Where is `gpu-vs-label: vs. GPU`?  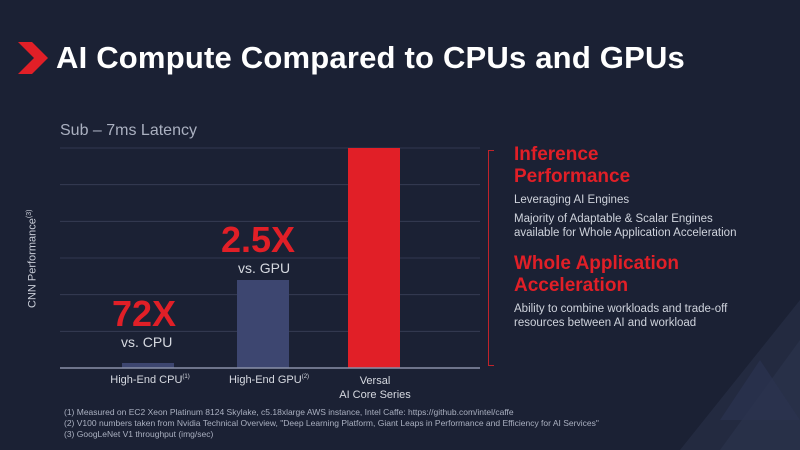 gpu-vs-label: vs. GPU is located at coordinates (264, 268).